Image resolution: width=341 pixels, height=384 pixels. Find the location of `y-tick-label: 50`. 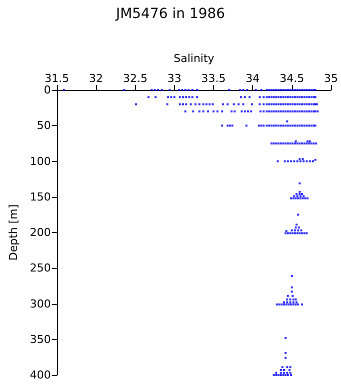

y-tick-label: 50 is located at coordinates (43, 125).